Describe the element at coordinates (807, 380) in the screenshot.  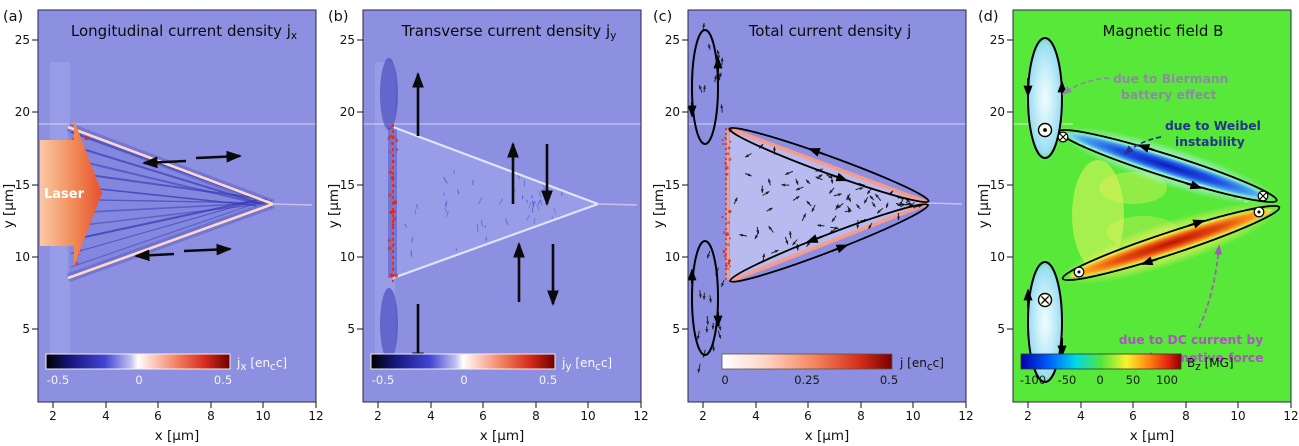
I see `cb-tick: 0.25` at that location.